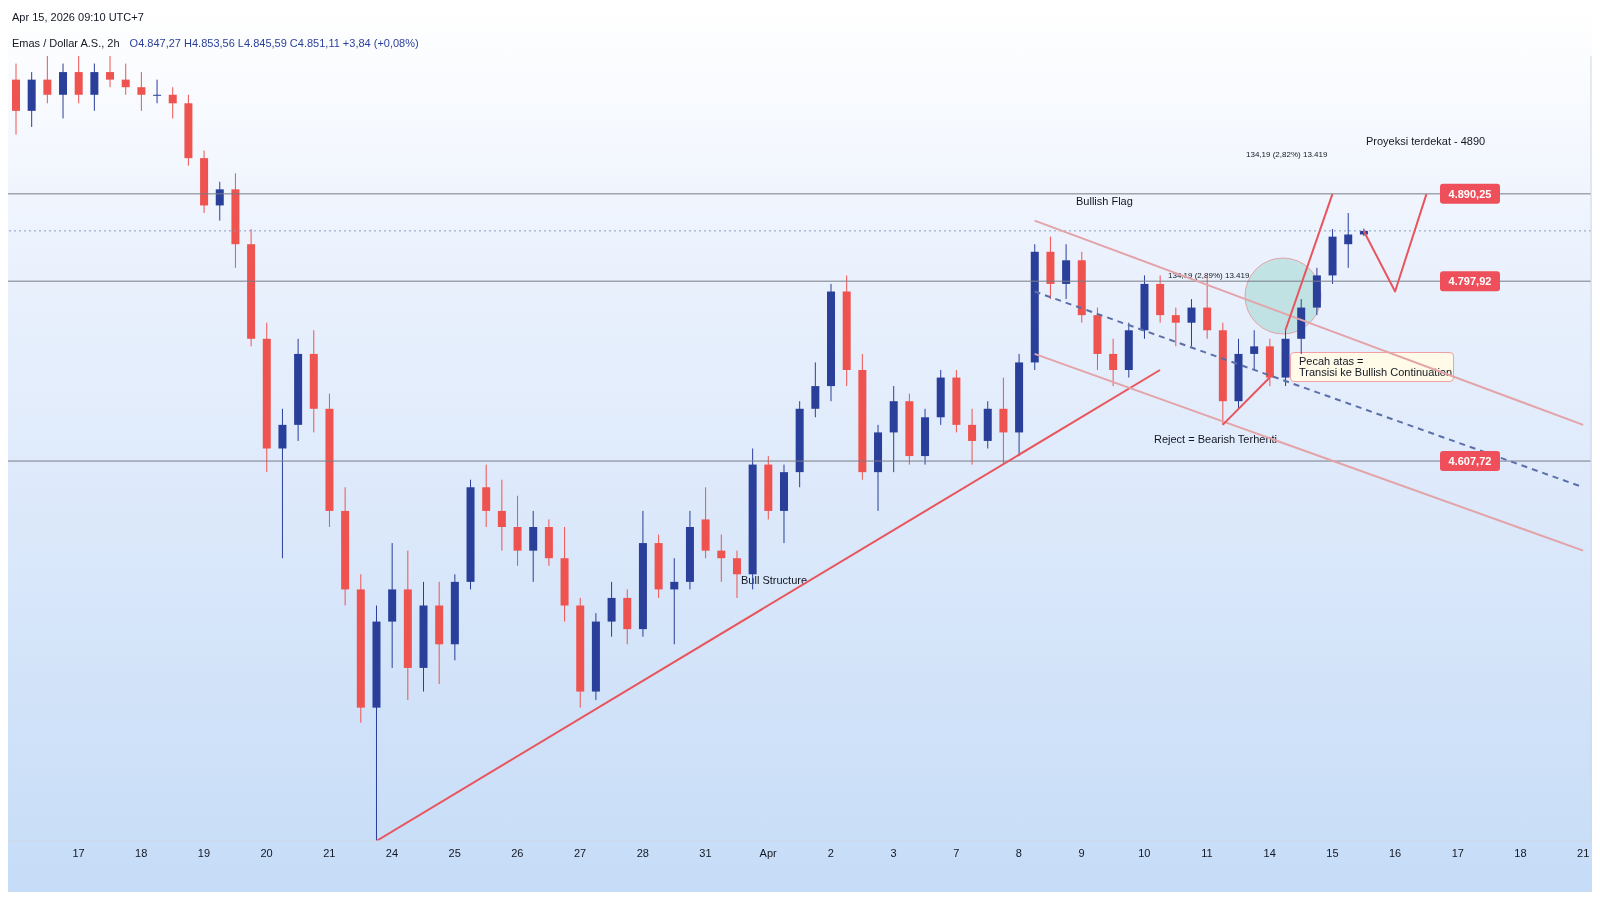 This screenshot has height=900, width=1600. I want to click on x-tick-label: Apr, so click(768, 852).